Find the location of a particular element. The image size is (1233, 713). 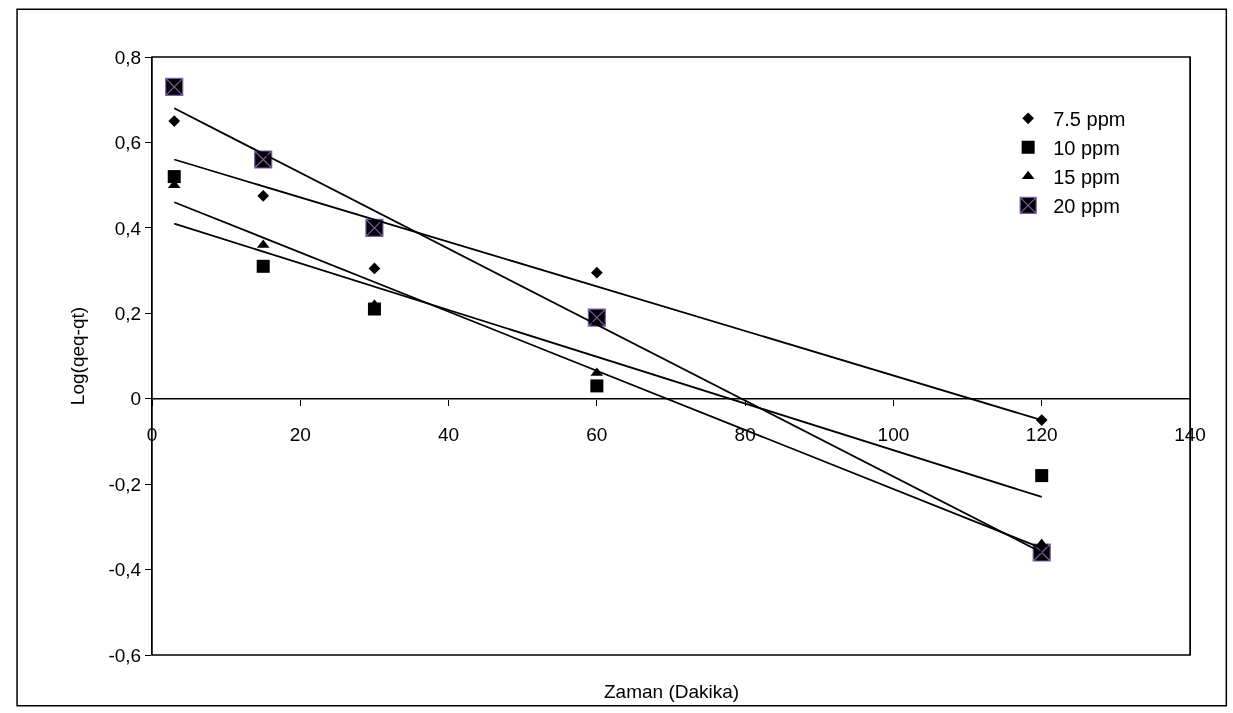

y-tick-label: -0,4 is located at coordinates (125, 570).